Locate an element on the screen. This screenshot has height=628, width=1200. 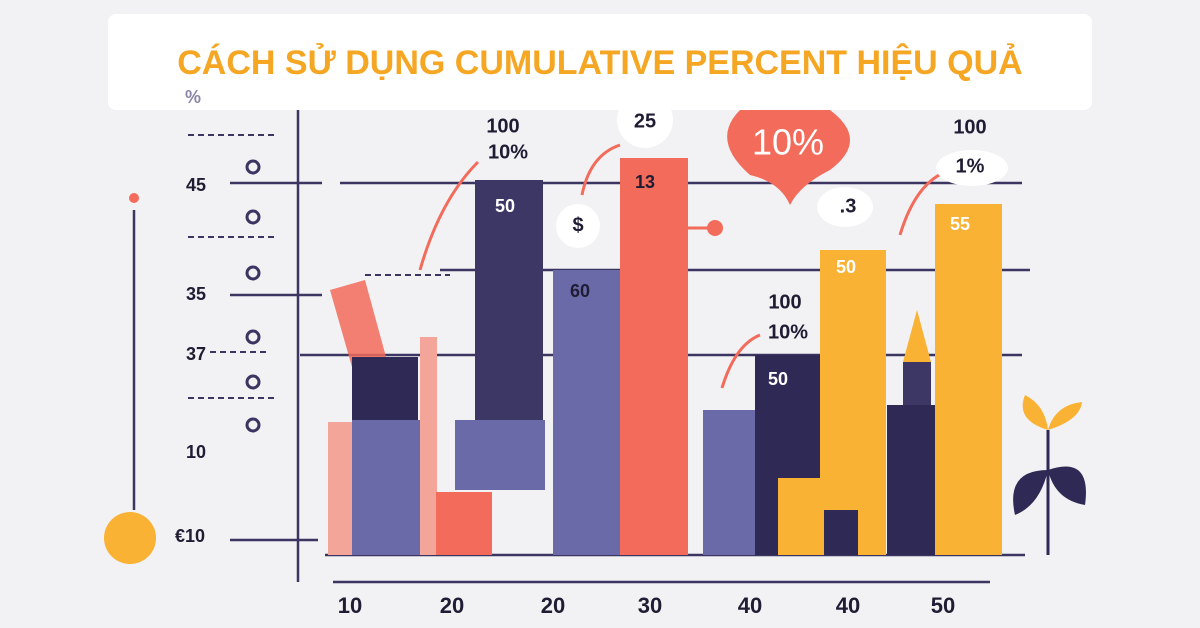
left-labels: % 45 35 37 10 €10 is located at coordinates (190, 316).